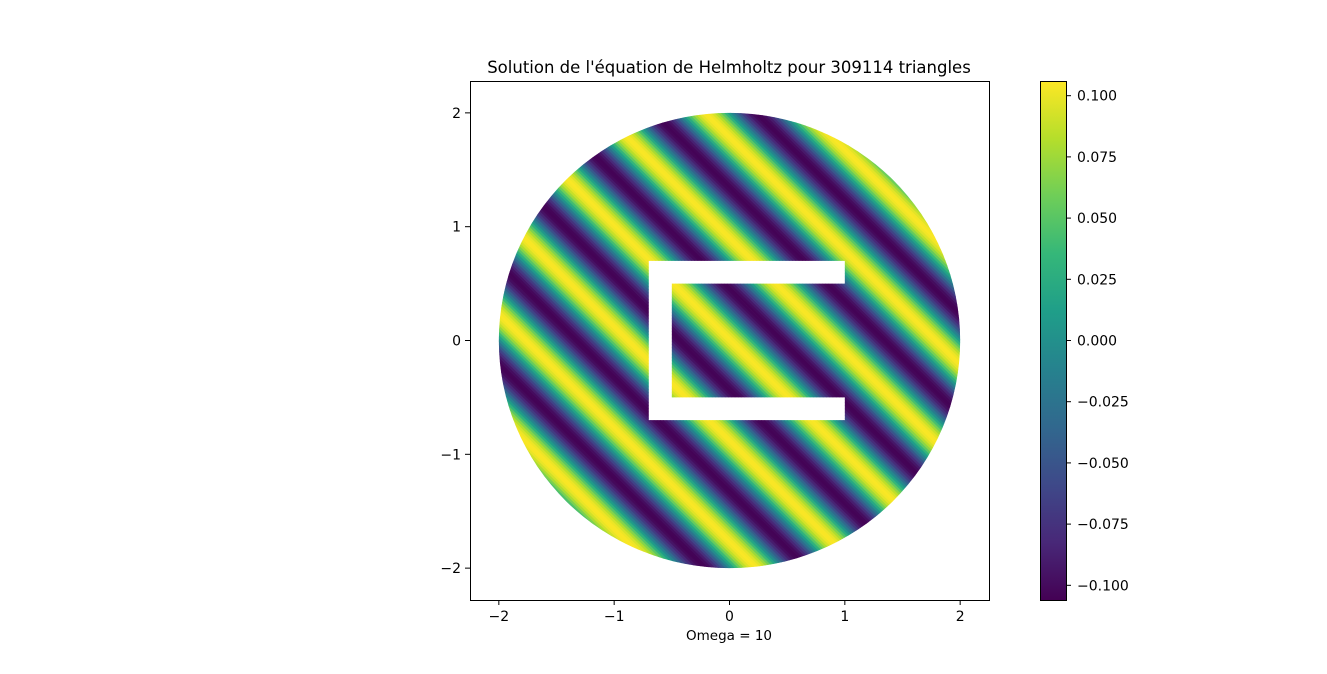  Describe the element at coordinates (450, 455) in the screenshot. I see `y-tick-label: −1` at that location.